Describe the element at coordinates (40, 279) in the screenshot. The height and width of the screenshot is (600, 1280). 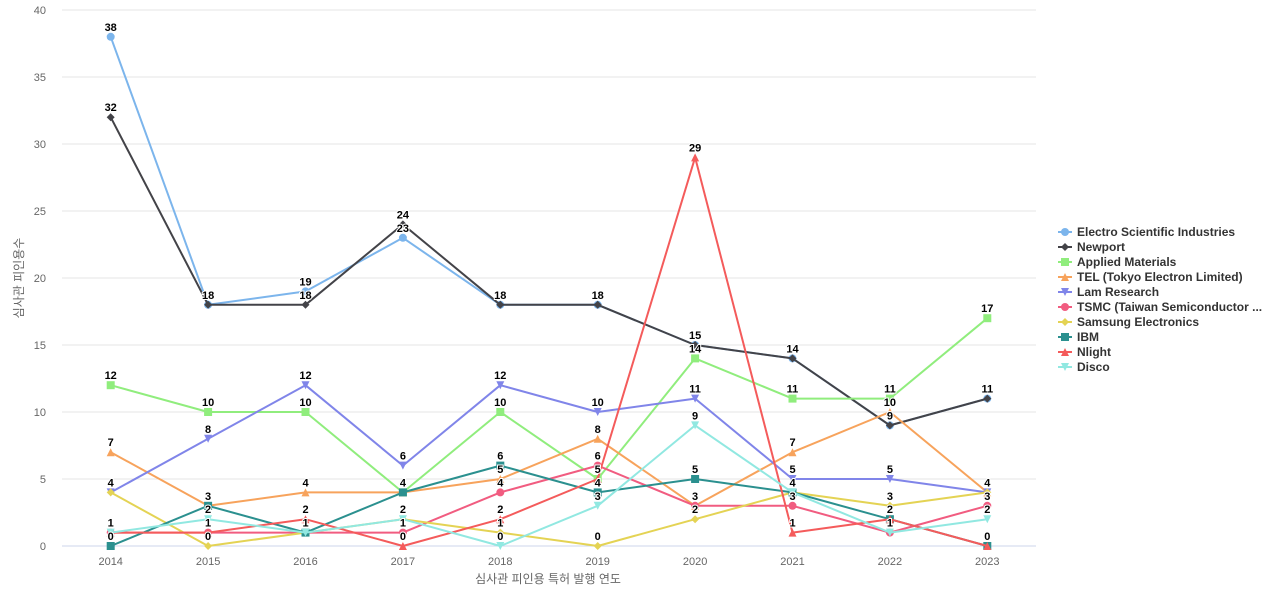
I see `y-tick-label: 20` at that location.